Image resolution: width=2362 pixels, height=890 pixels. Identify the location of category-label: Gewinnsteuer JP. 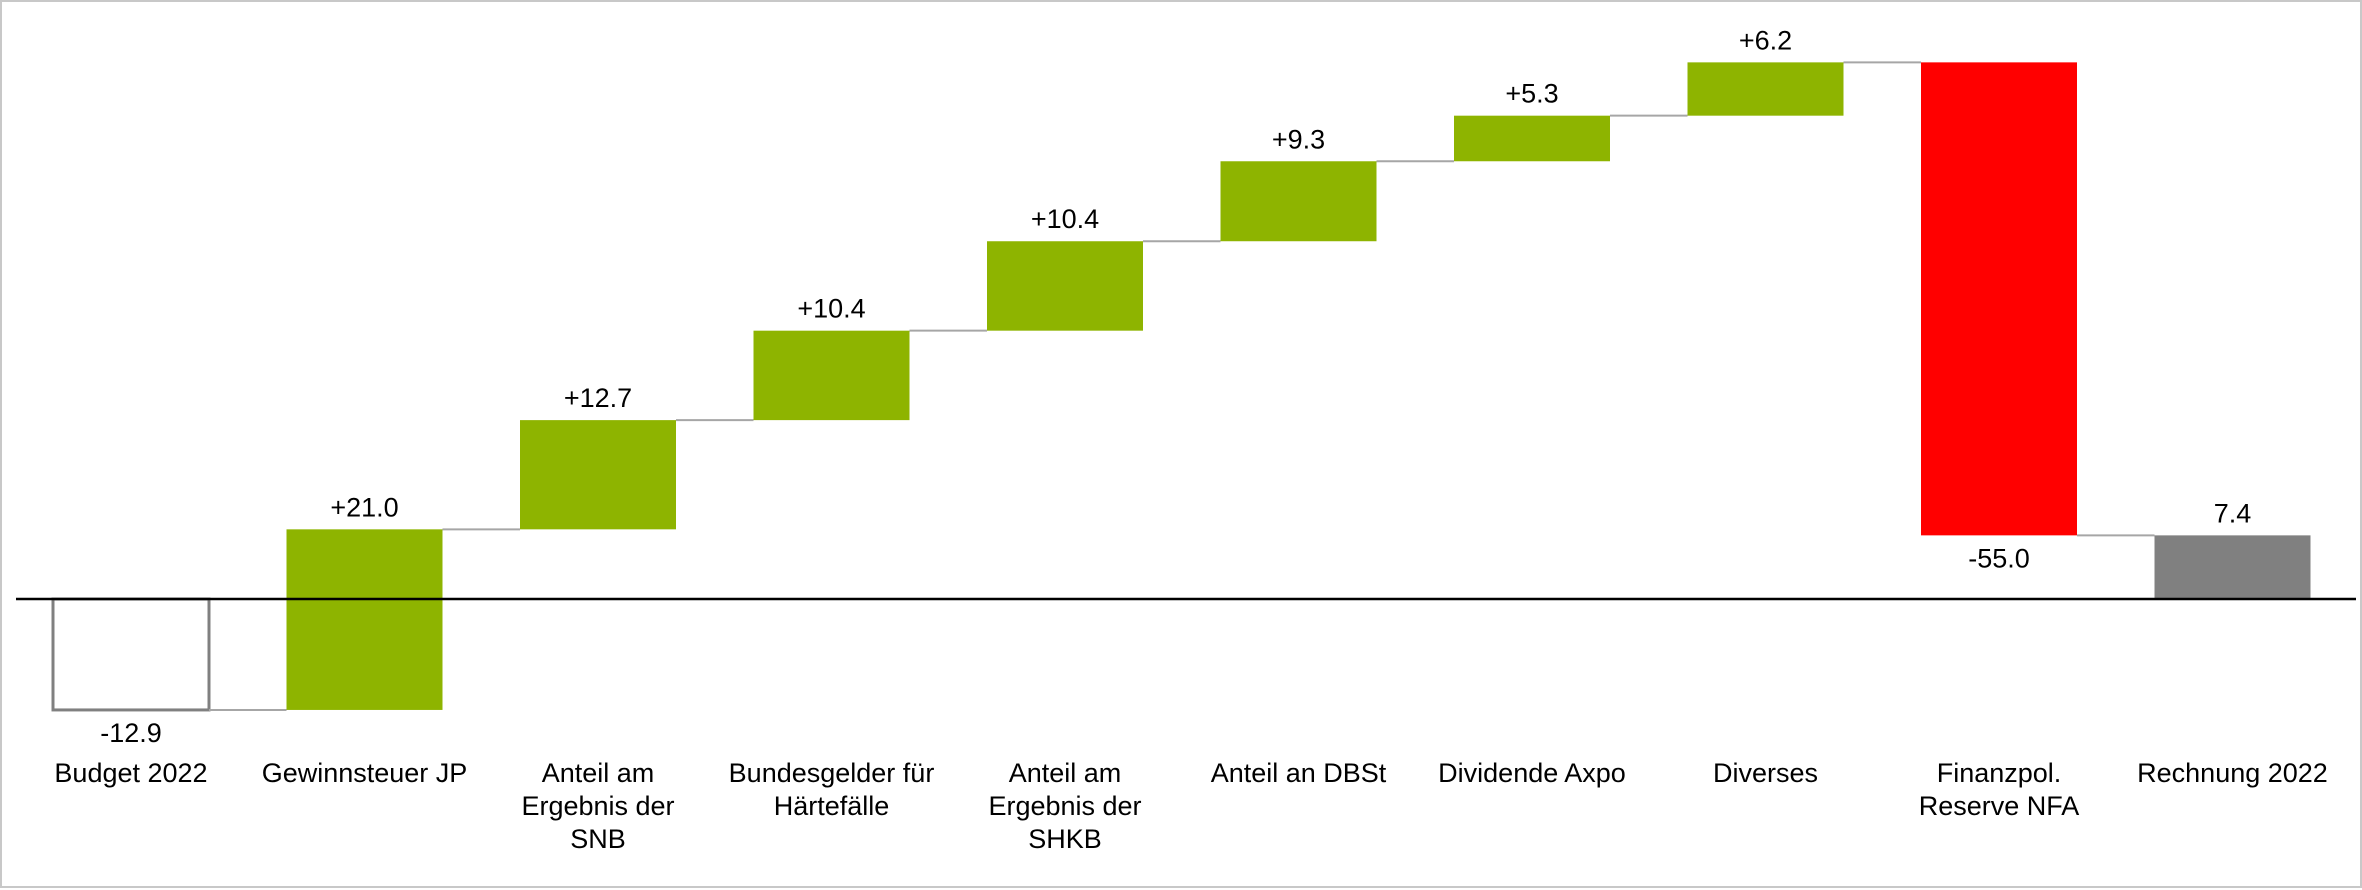
(365, 773).